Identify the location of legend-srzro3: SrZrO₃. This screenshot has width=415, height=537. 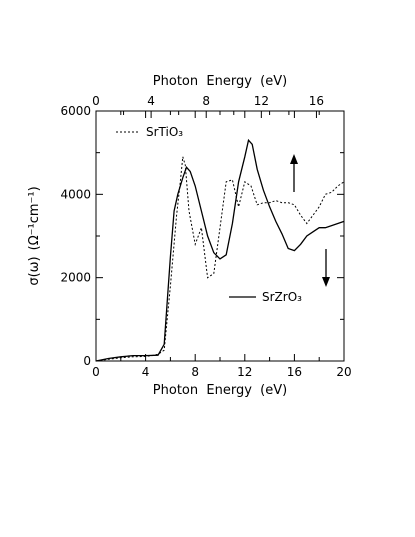
(265, 297).